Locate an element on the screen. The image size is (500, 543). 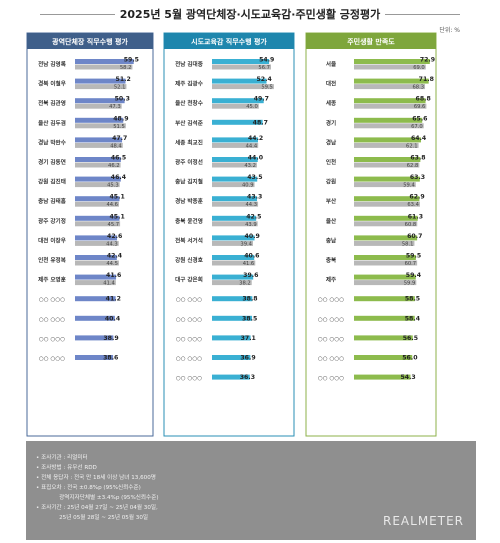
value-label-current: 58.4 is located at coordinates (413, 318).